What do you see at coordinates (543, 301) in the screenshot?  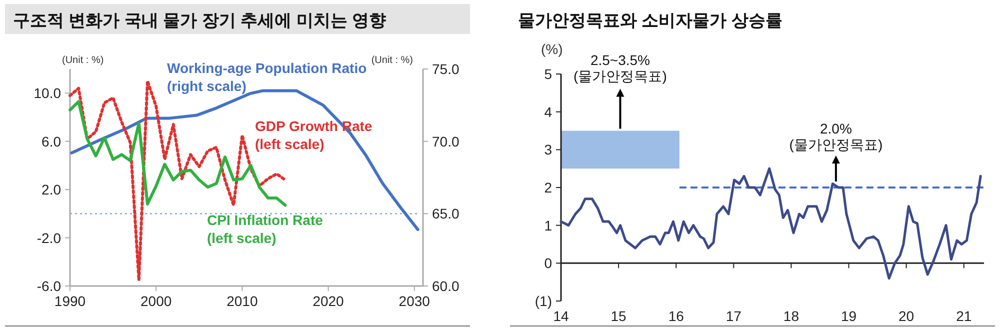 I see `y-tick-label: (1)` at bounding box center [543, 301].